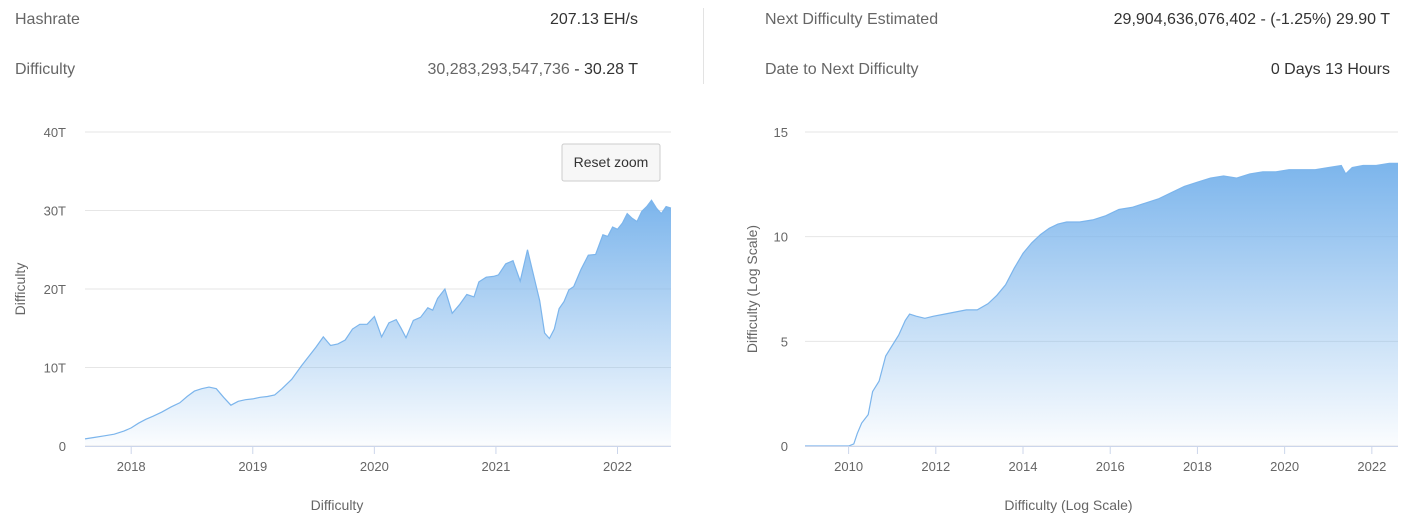 The height and width of the screenshot is (521, 1408). Describe the element at coordinates (617, 466) in the screenshot. I see `x-tick-label: 2022` at that location.